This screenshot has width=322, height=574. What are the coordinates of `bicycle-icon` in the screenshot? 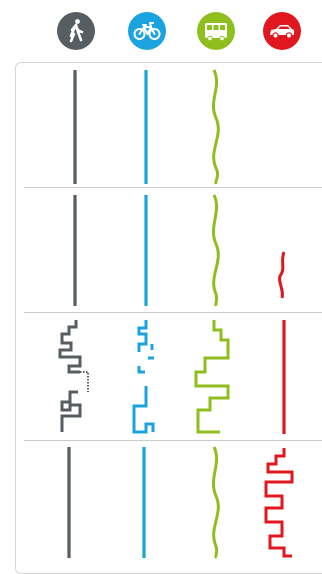 It's located at (147, 31).